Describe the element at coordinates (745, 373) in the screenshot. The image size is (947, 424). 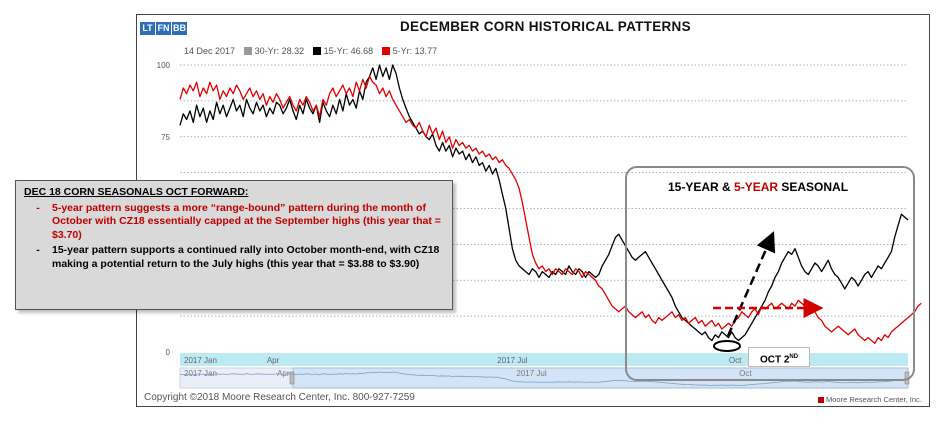
I see `navigator-tick-label: Oct` at that location.